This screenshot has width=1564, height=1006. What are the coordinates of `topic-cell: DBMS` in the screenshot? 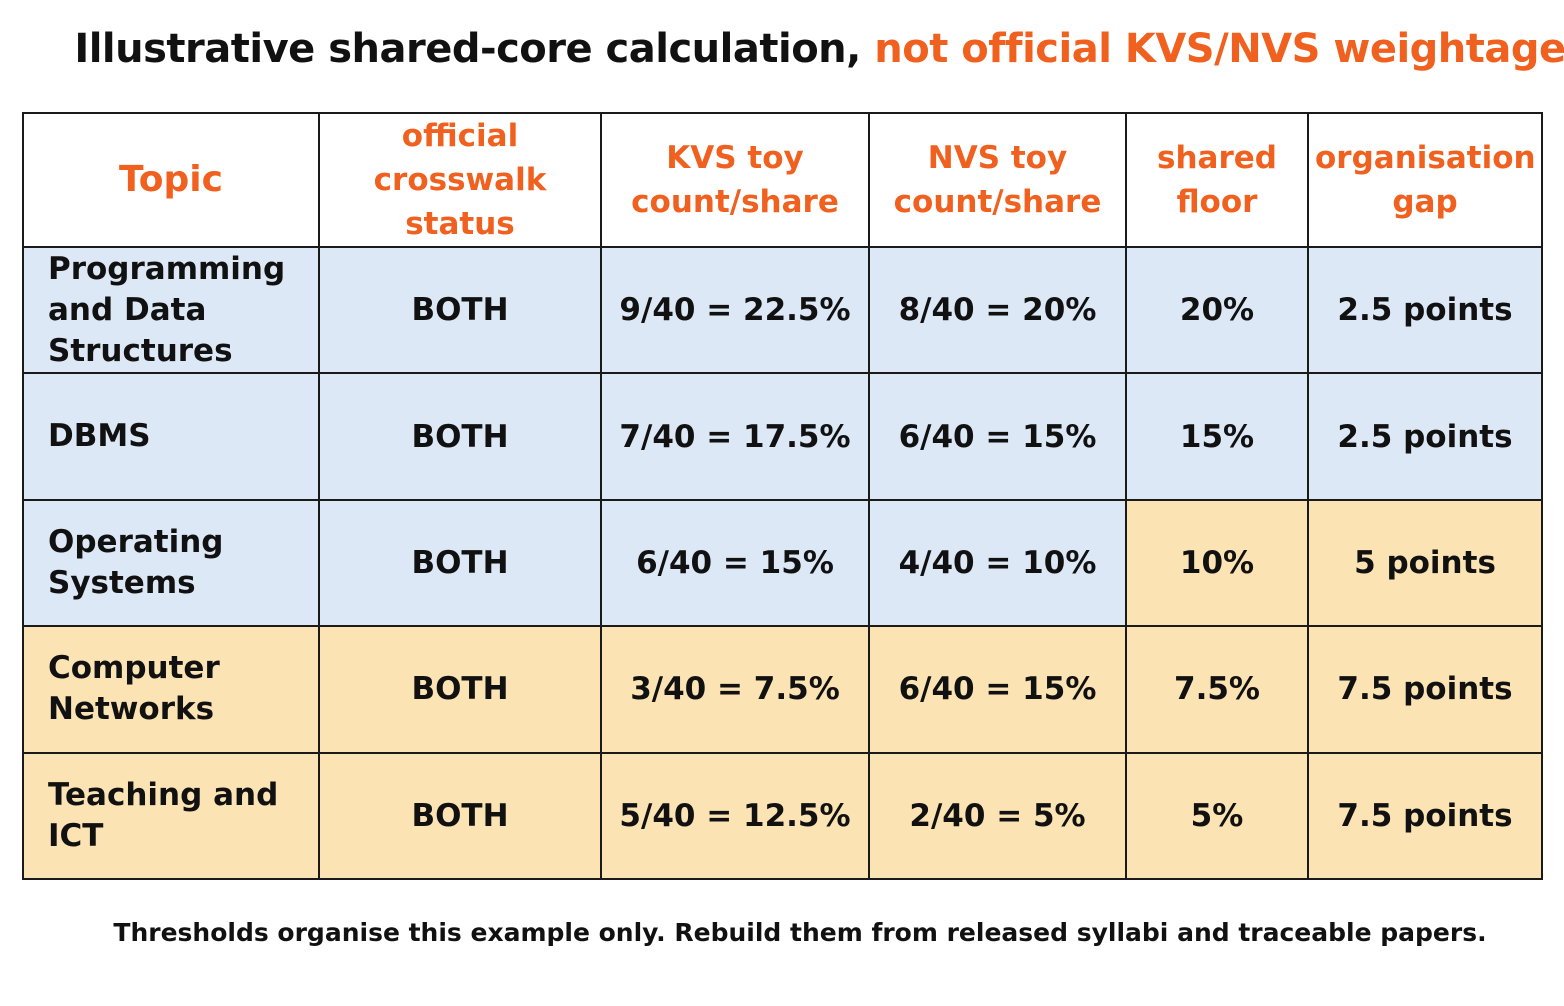 It's located at (171, 436).